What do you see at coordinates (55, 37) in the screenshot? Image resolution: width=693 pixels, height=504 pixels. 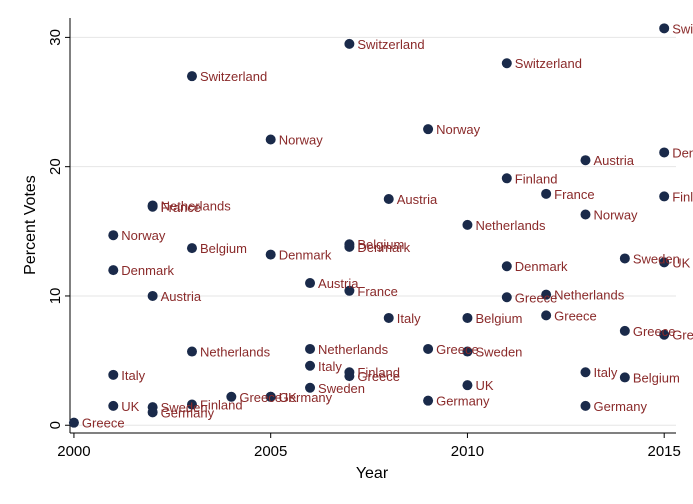 I see `y-tick-label: 30` at bounding box center [55, 37].